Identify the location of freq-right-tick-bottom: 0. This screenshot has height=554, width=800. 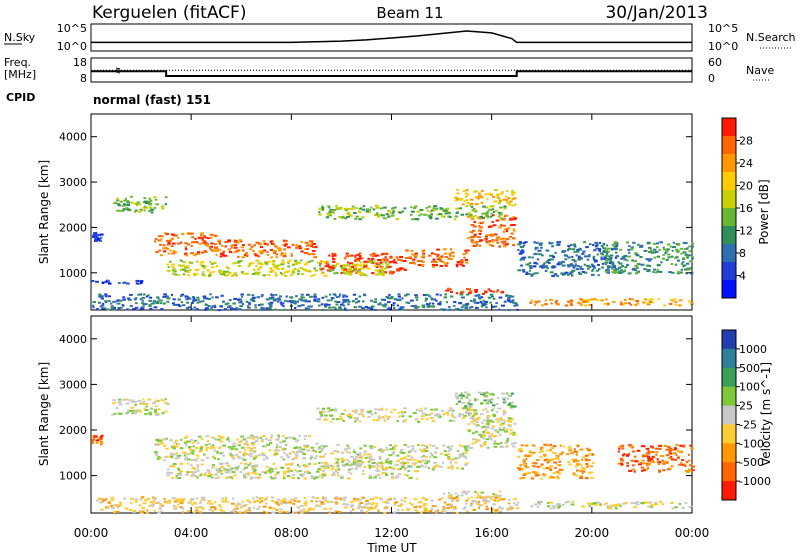
(711, 78).